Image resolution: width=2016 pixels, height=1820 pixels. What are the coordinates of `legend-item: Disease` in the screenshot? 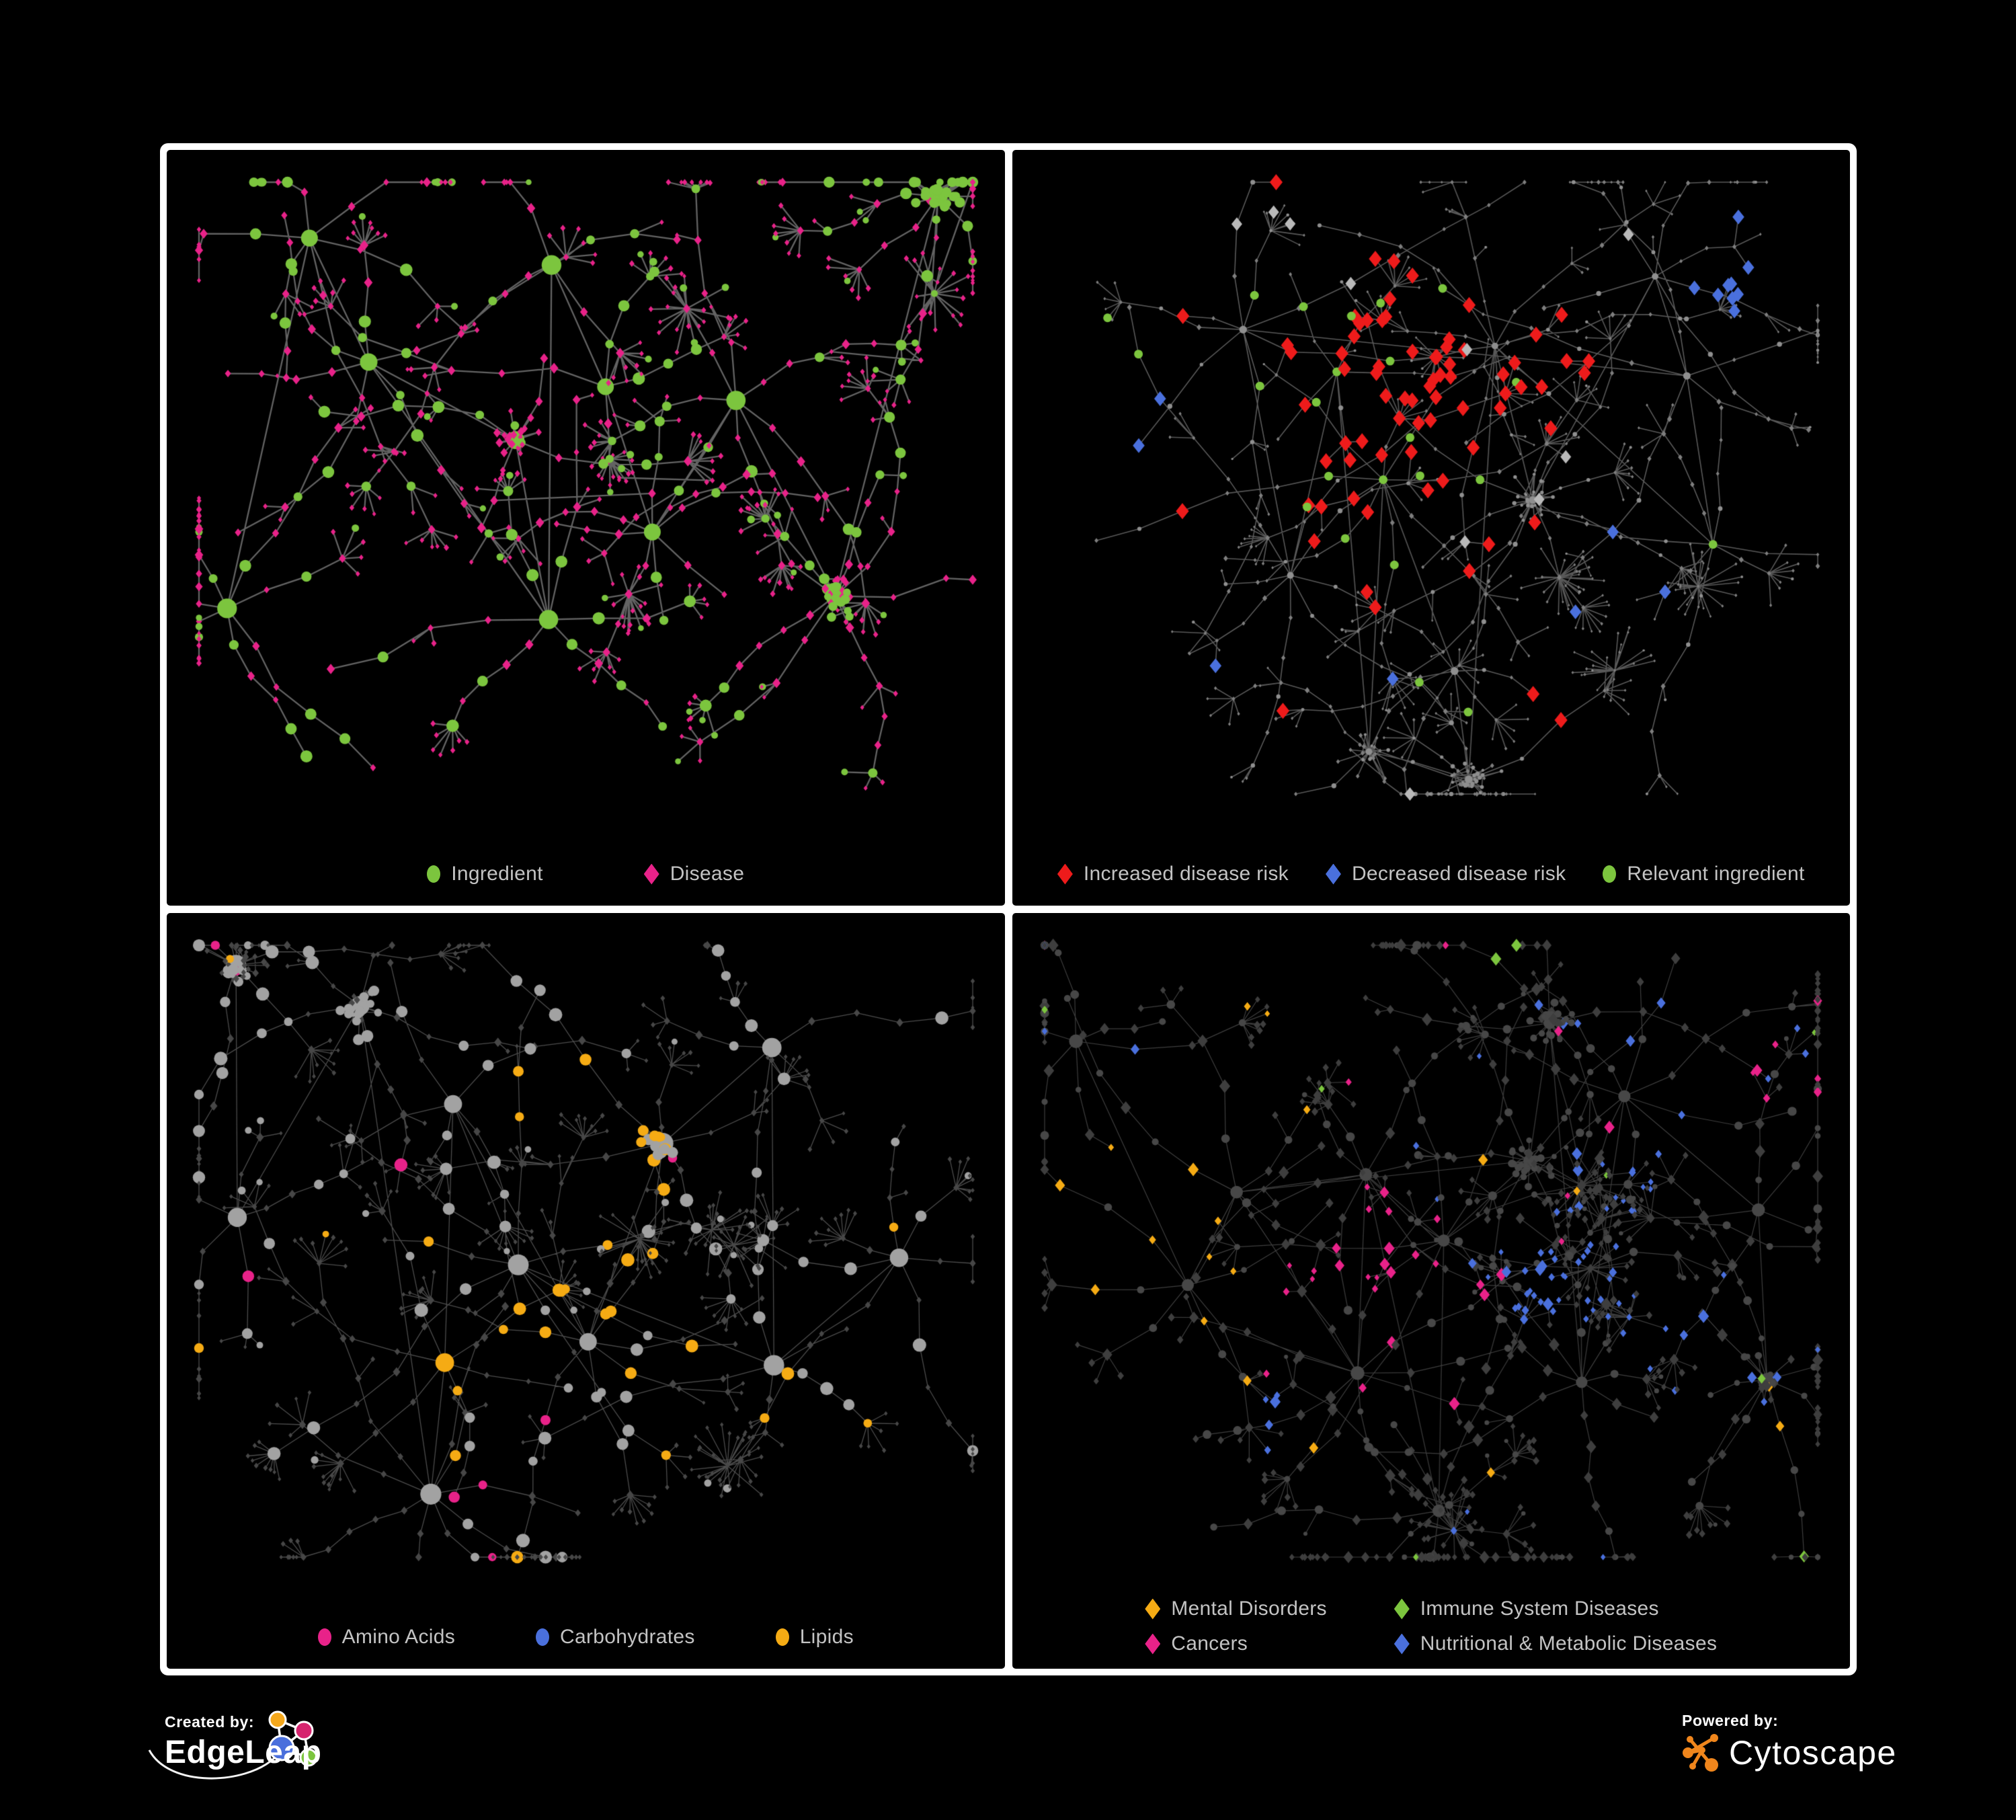 It's located at (694, 874).